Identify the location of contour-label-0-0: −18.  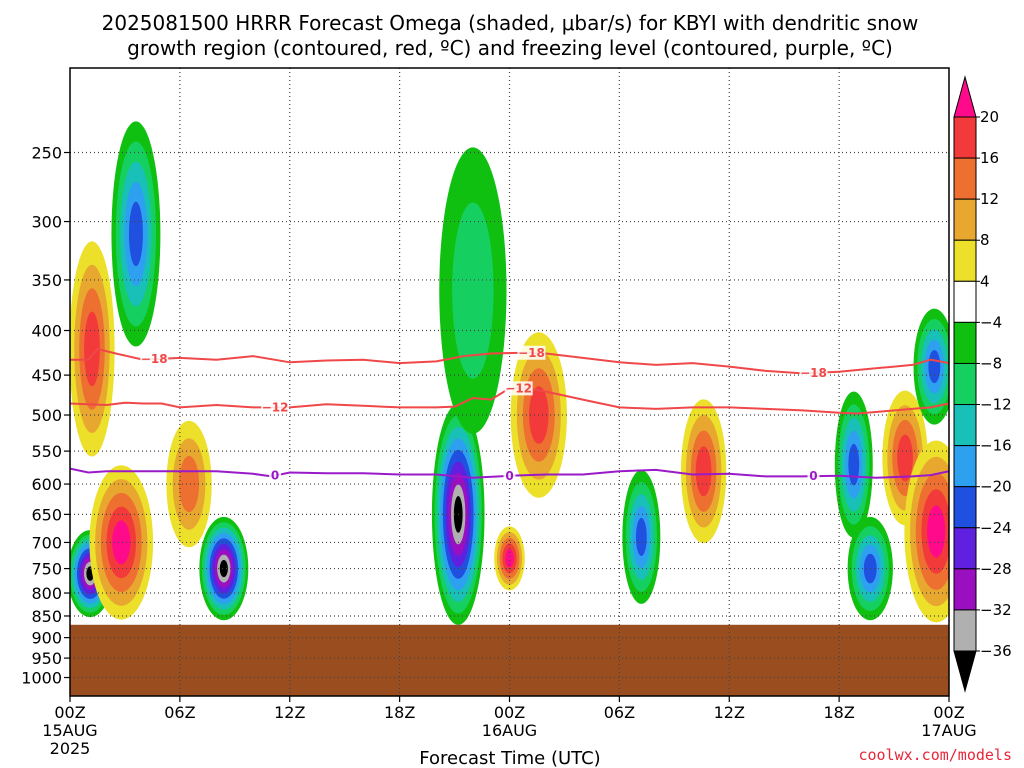
(154, 359).